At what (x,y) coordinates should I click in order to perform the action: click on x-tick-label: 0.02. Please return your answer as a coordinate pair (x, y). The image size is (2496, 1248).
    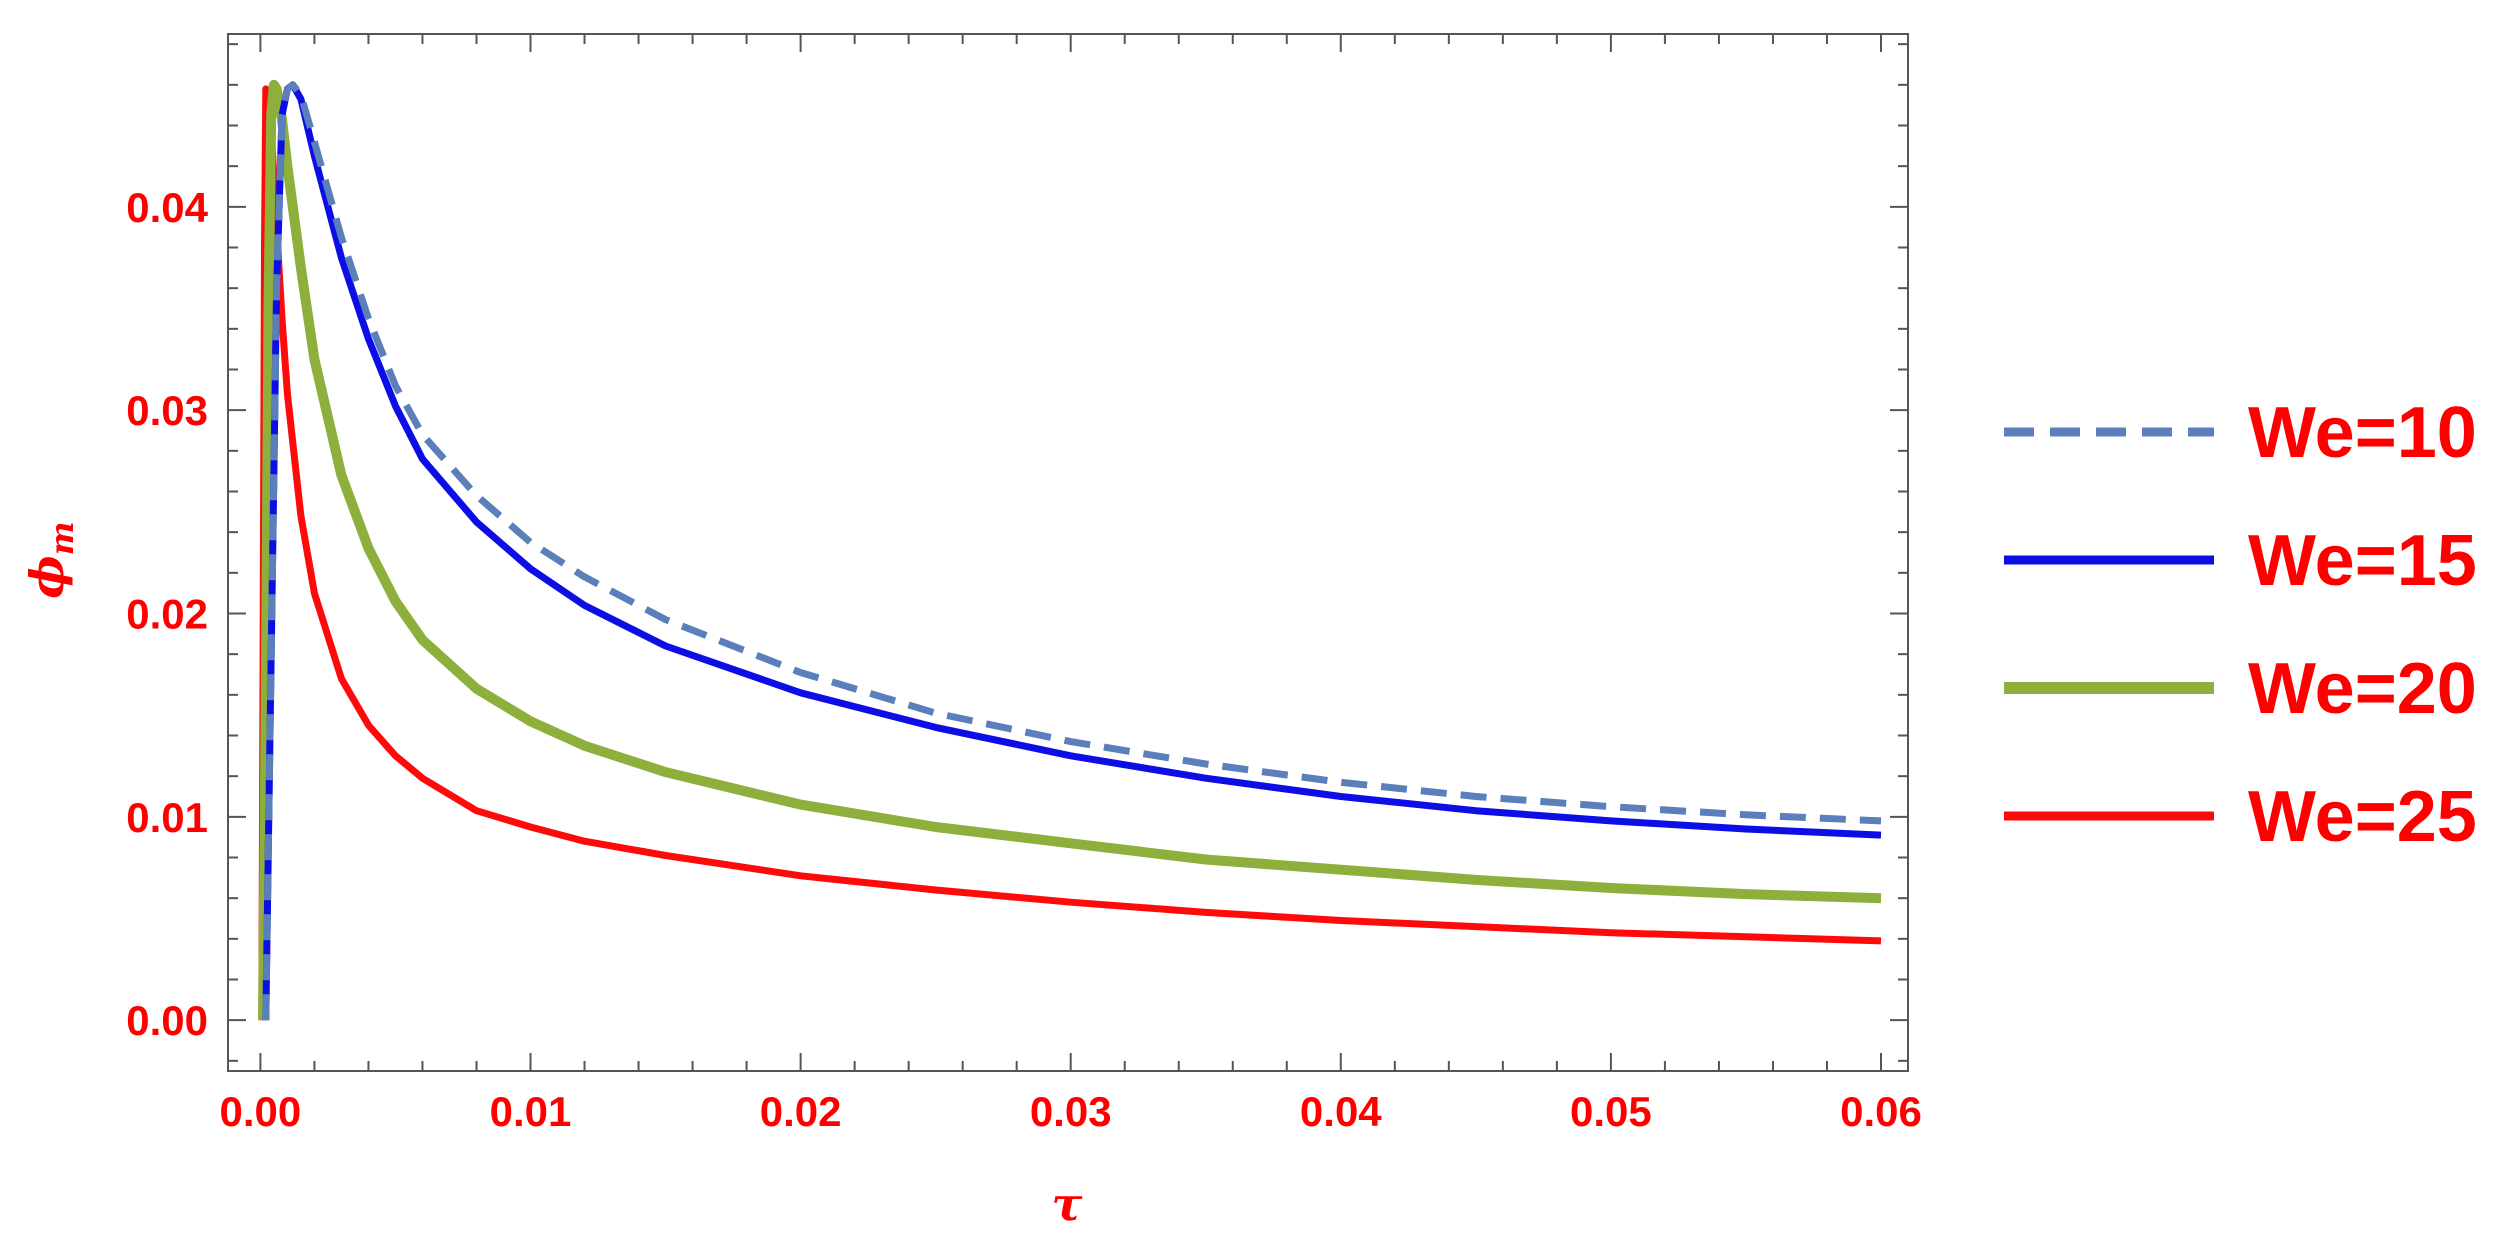
    Looking at the image, I should click on (801, 1111).